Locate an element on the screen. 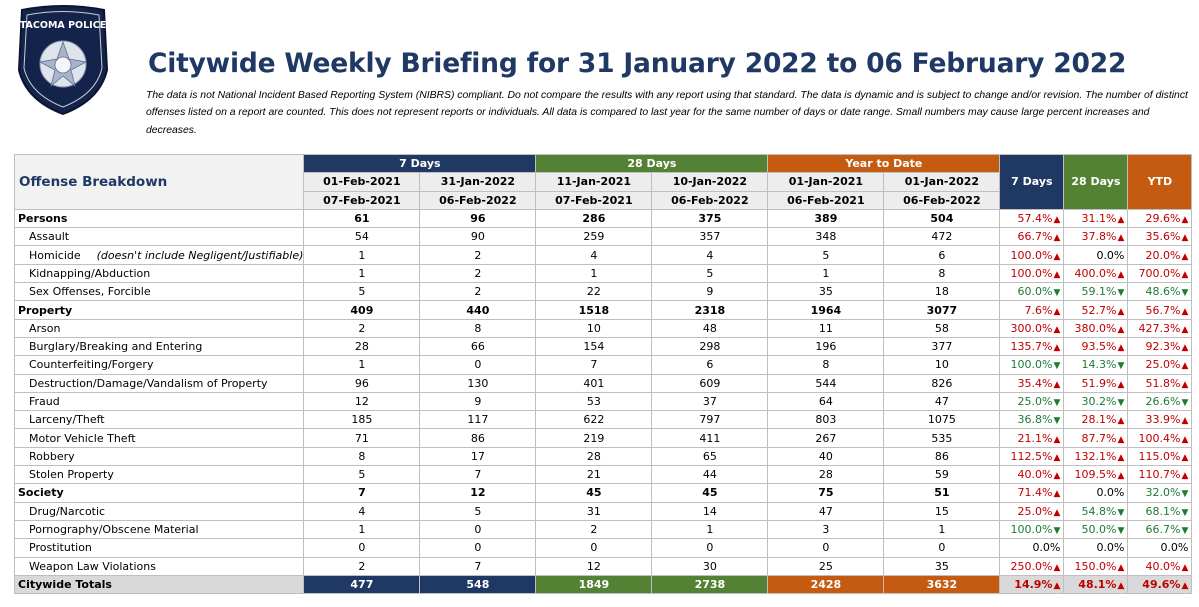  offense-label: Burglary/Breaking and Entering is located at coordinates (159, 346).